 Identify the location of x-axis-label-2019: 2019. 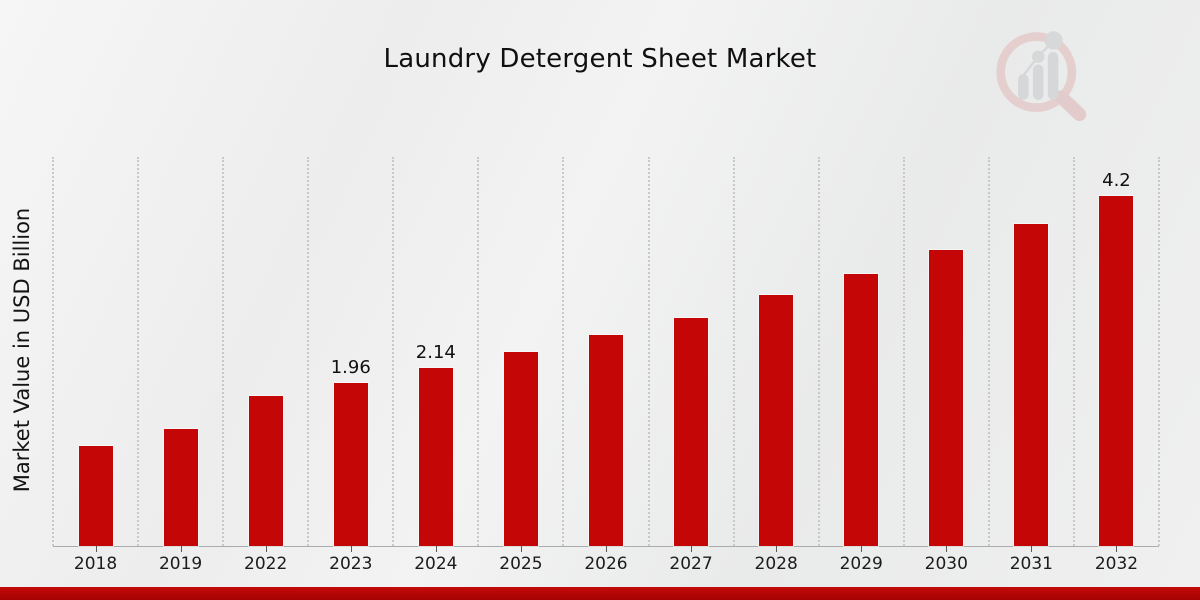
(180, 564).